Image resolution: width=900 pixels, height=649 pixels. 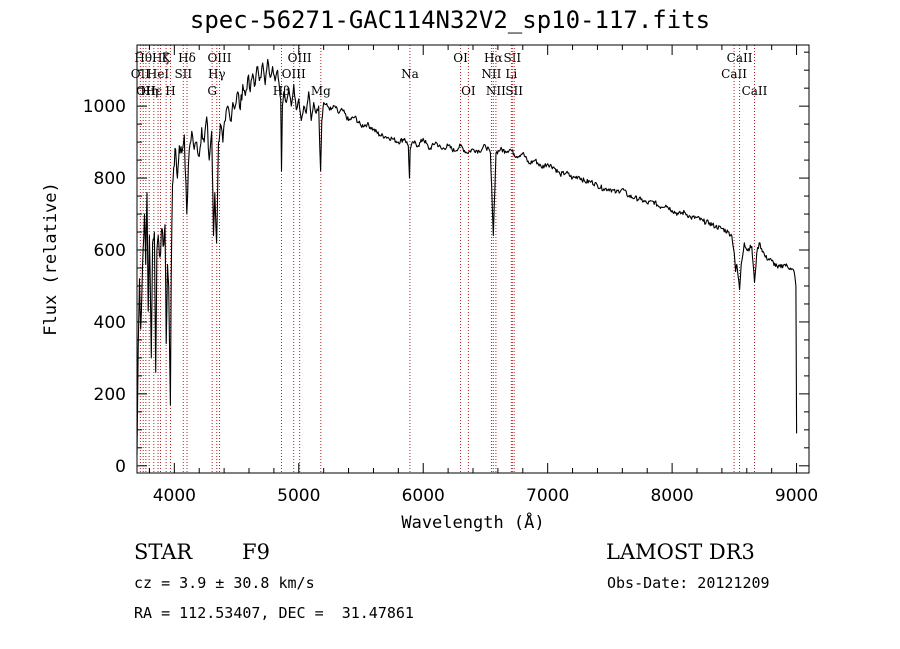 I want to click on line-label: H, so click(x=170, y=91).